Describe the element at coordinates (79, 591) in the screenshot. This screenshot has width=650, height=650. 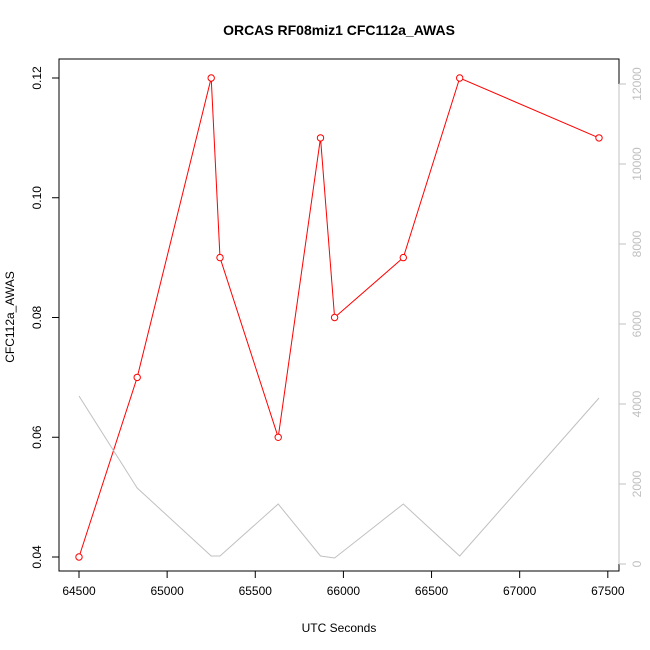
I see `x-tick-label: 64500` at that location.